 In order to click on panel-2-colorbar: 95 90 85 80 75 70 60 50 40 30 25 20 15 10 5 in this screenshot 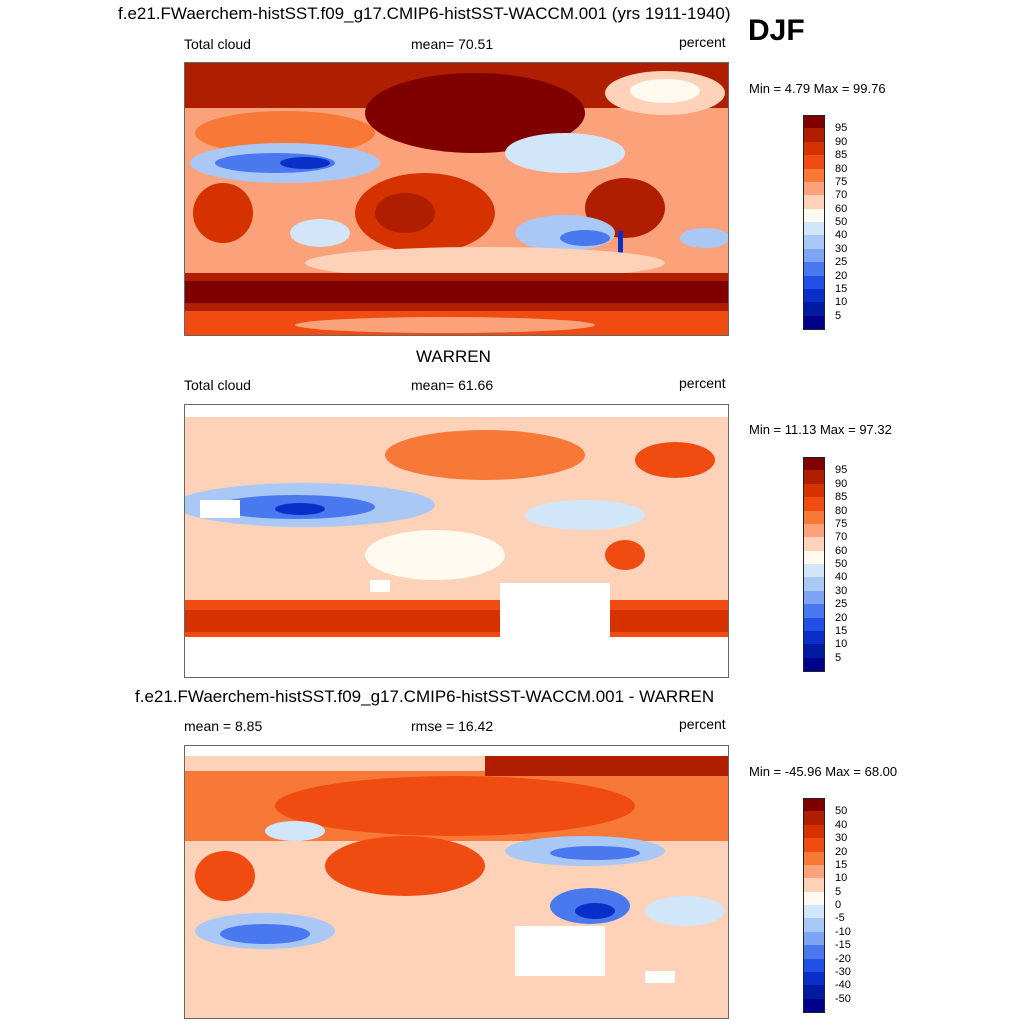, I will do `click(833, 564)`.